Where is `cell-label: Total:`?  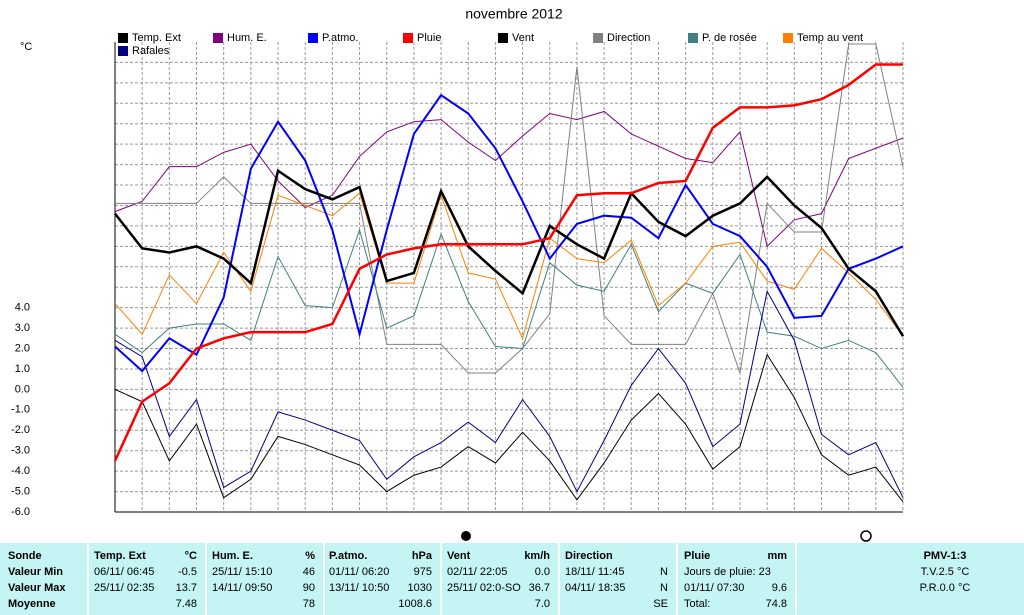
cell-label: Total: is located at coordinates (697, 604).